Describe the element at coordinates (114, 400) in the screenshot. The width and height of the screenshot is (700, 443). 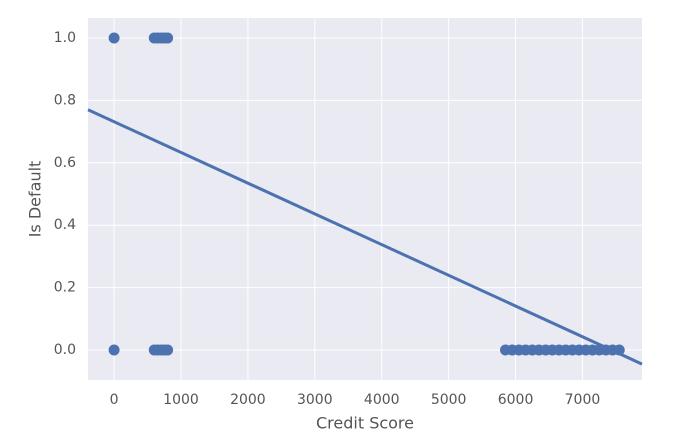
I see `x-tick-label: 0` at that location.